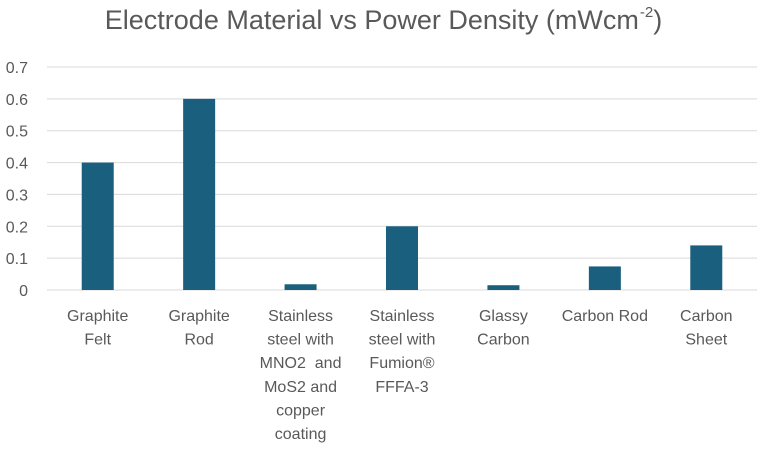 This screenshot has height=454, width=767. Describe the element at coordinates (503, 316) in the screenshot. I see `x-tick-label-line: Glassy` at that location.